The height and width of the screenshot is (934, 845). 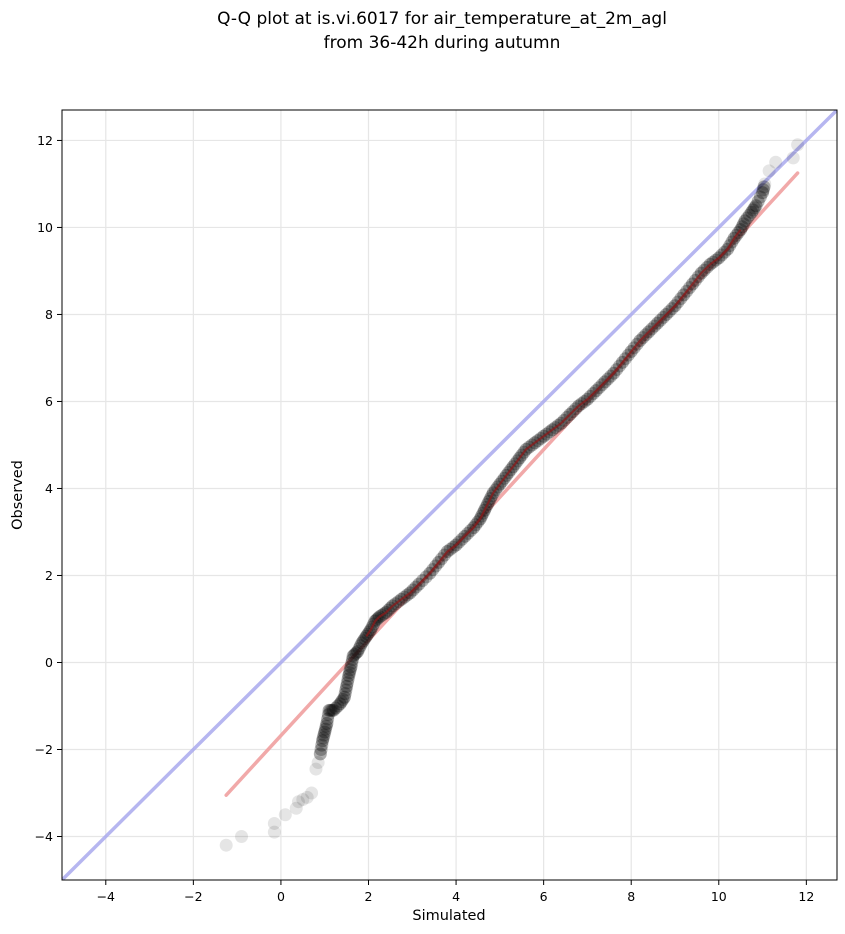 What do you see at coordinates (45, 140) in the screenshot?
I see `y-tick-label: 12` at bounding box center [45, 140].